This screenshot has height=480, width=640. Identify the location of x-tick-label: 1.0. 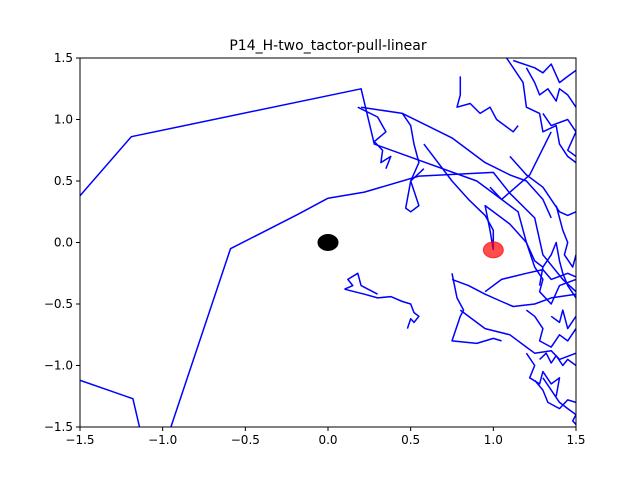
(493, 440).